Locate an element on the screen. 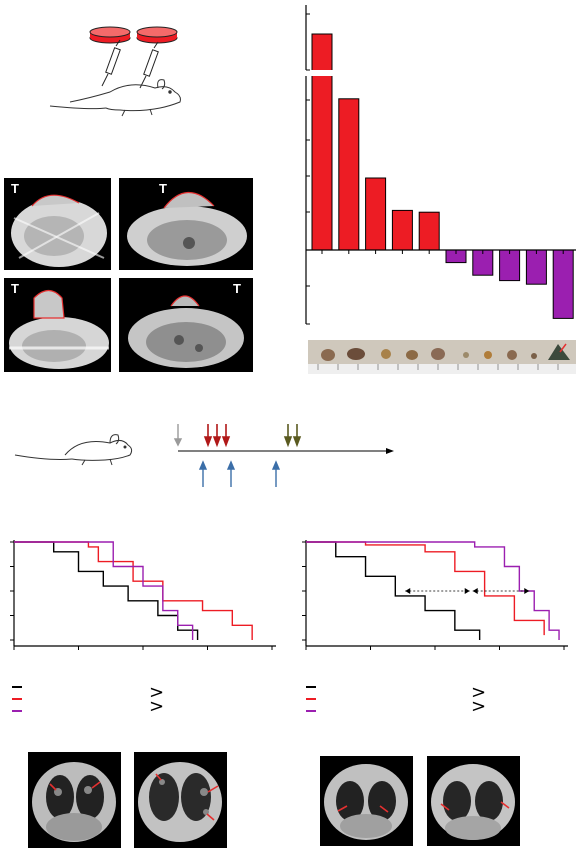  syringe-left is located at coordinates (111, 63).